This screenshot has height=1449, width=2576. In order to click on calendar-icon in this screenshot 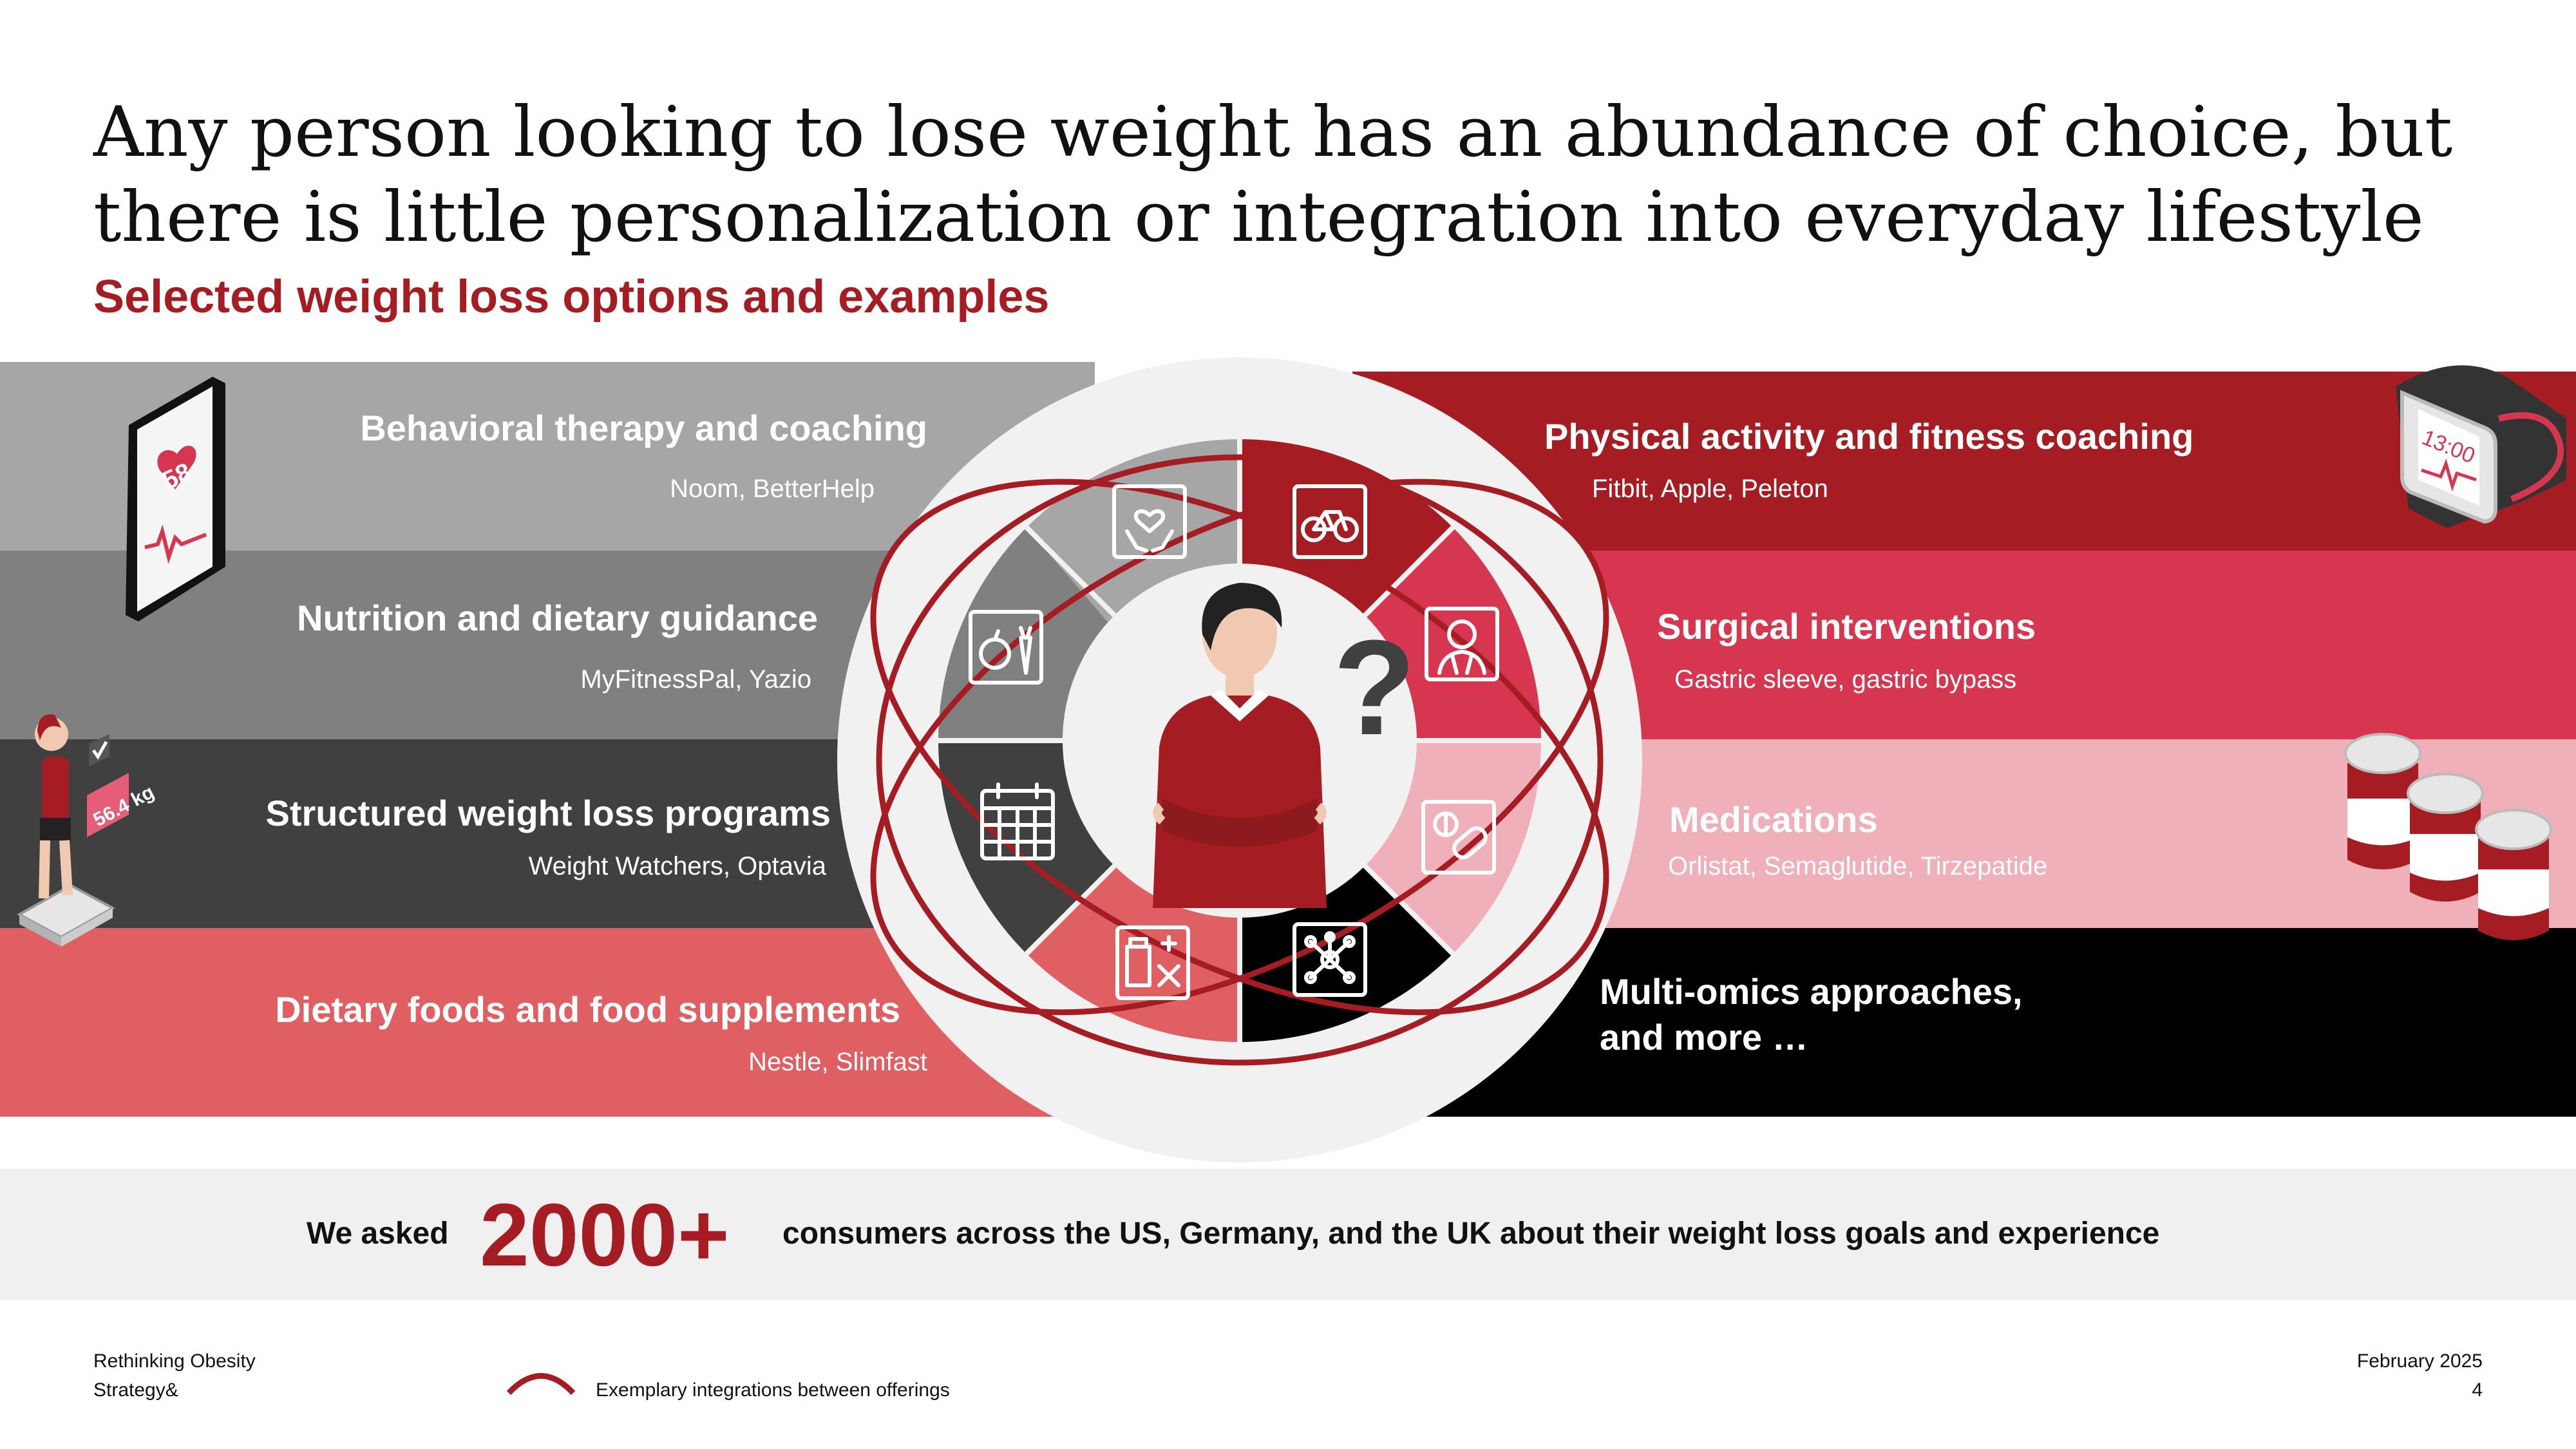, I will do `click(1017, 821)`.